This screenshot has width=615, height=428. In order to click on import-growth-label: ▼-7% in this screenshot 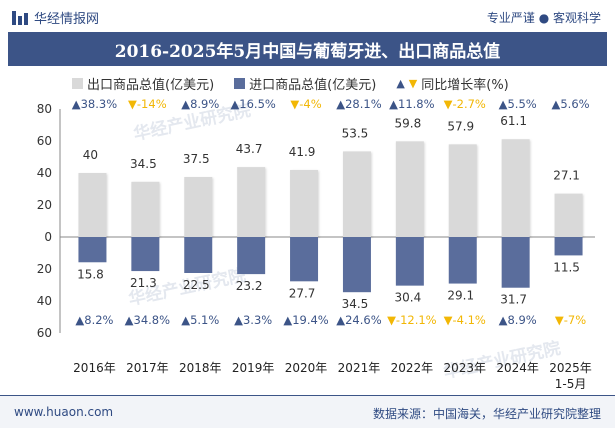, I will do `click(570, 320)`.